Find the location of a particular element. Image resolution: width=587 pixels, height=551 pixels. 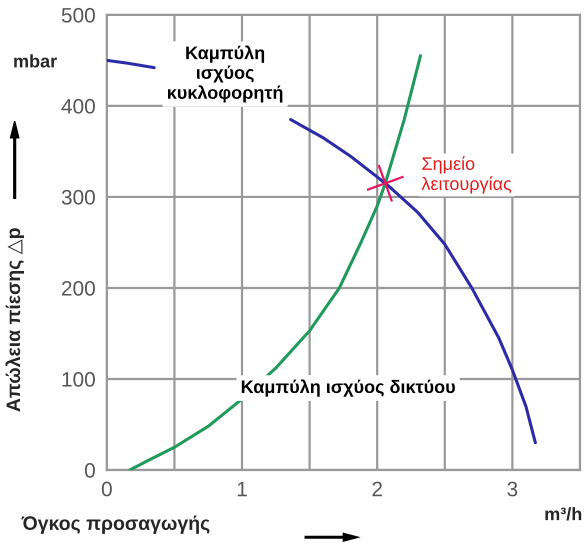

text: mbar is located at coordinates (35, 61).